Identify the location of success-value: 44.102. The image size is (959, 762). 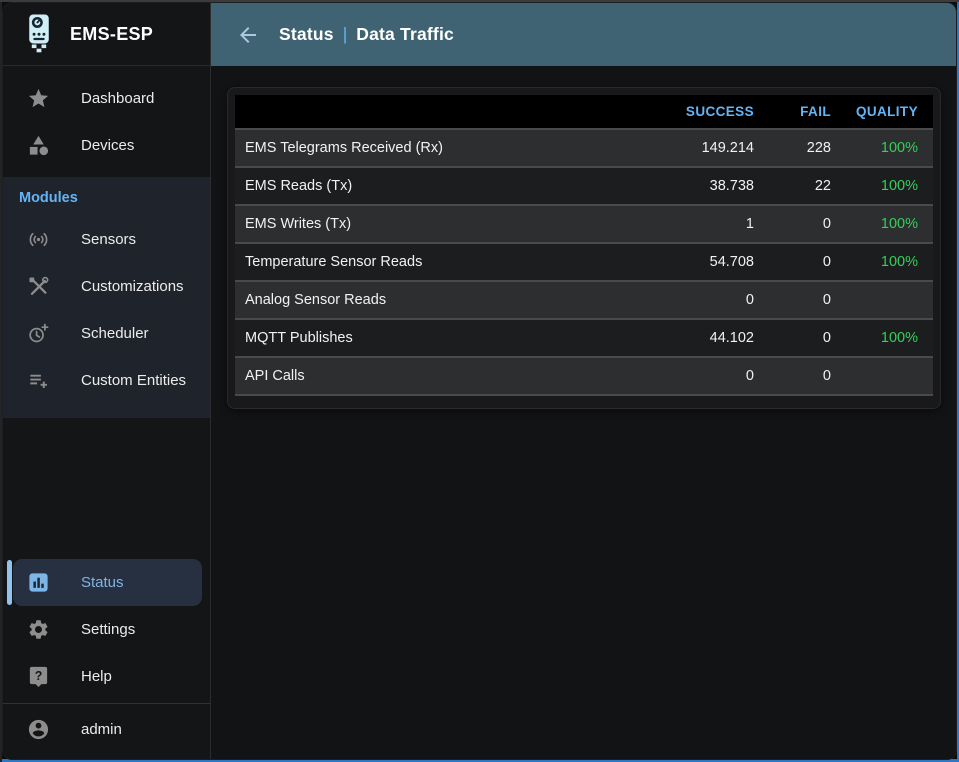
(679, 338).